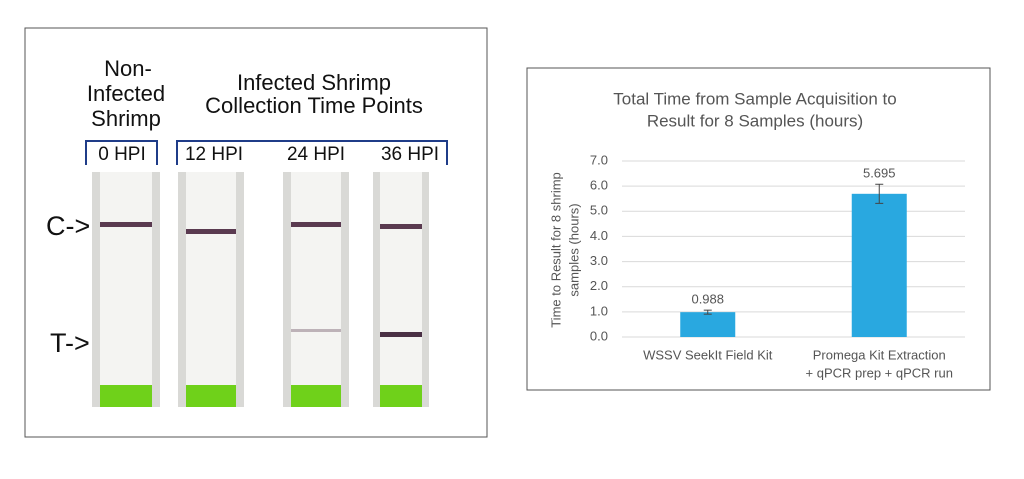 This screenshot has height=479, width=1024. I want to click on group-label: Infected Shrimp, so click(314, 82).